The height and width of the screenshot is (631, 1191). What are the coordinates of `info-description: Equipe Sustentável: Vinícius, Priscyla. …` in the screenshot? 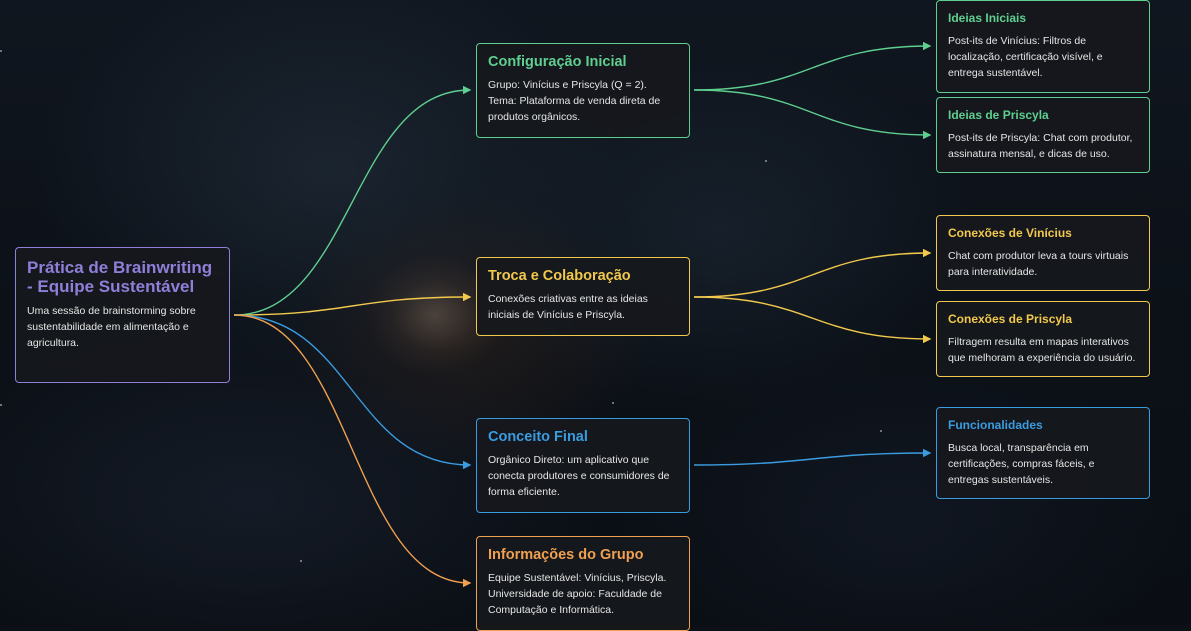 It's located at (577, 594).